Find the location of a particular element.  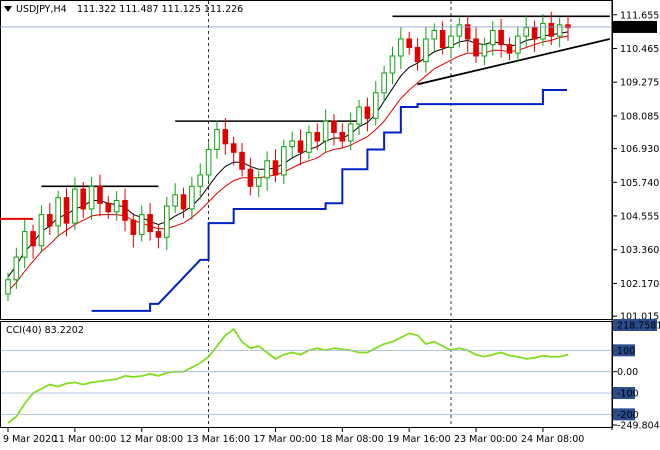

price-tick-label: 106.930 is located at coordinates (639, 149).